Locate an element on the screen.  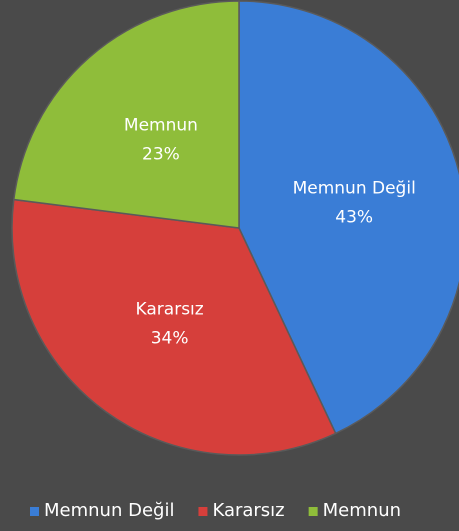
slice-label: Memnun Değil is located at coordinates (354, 188).